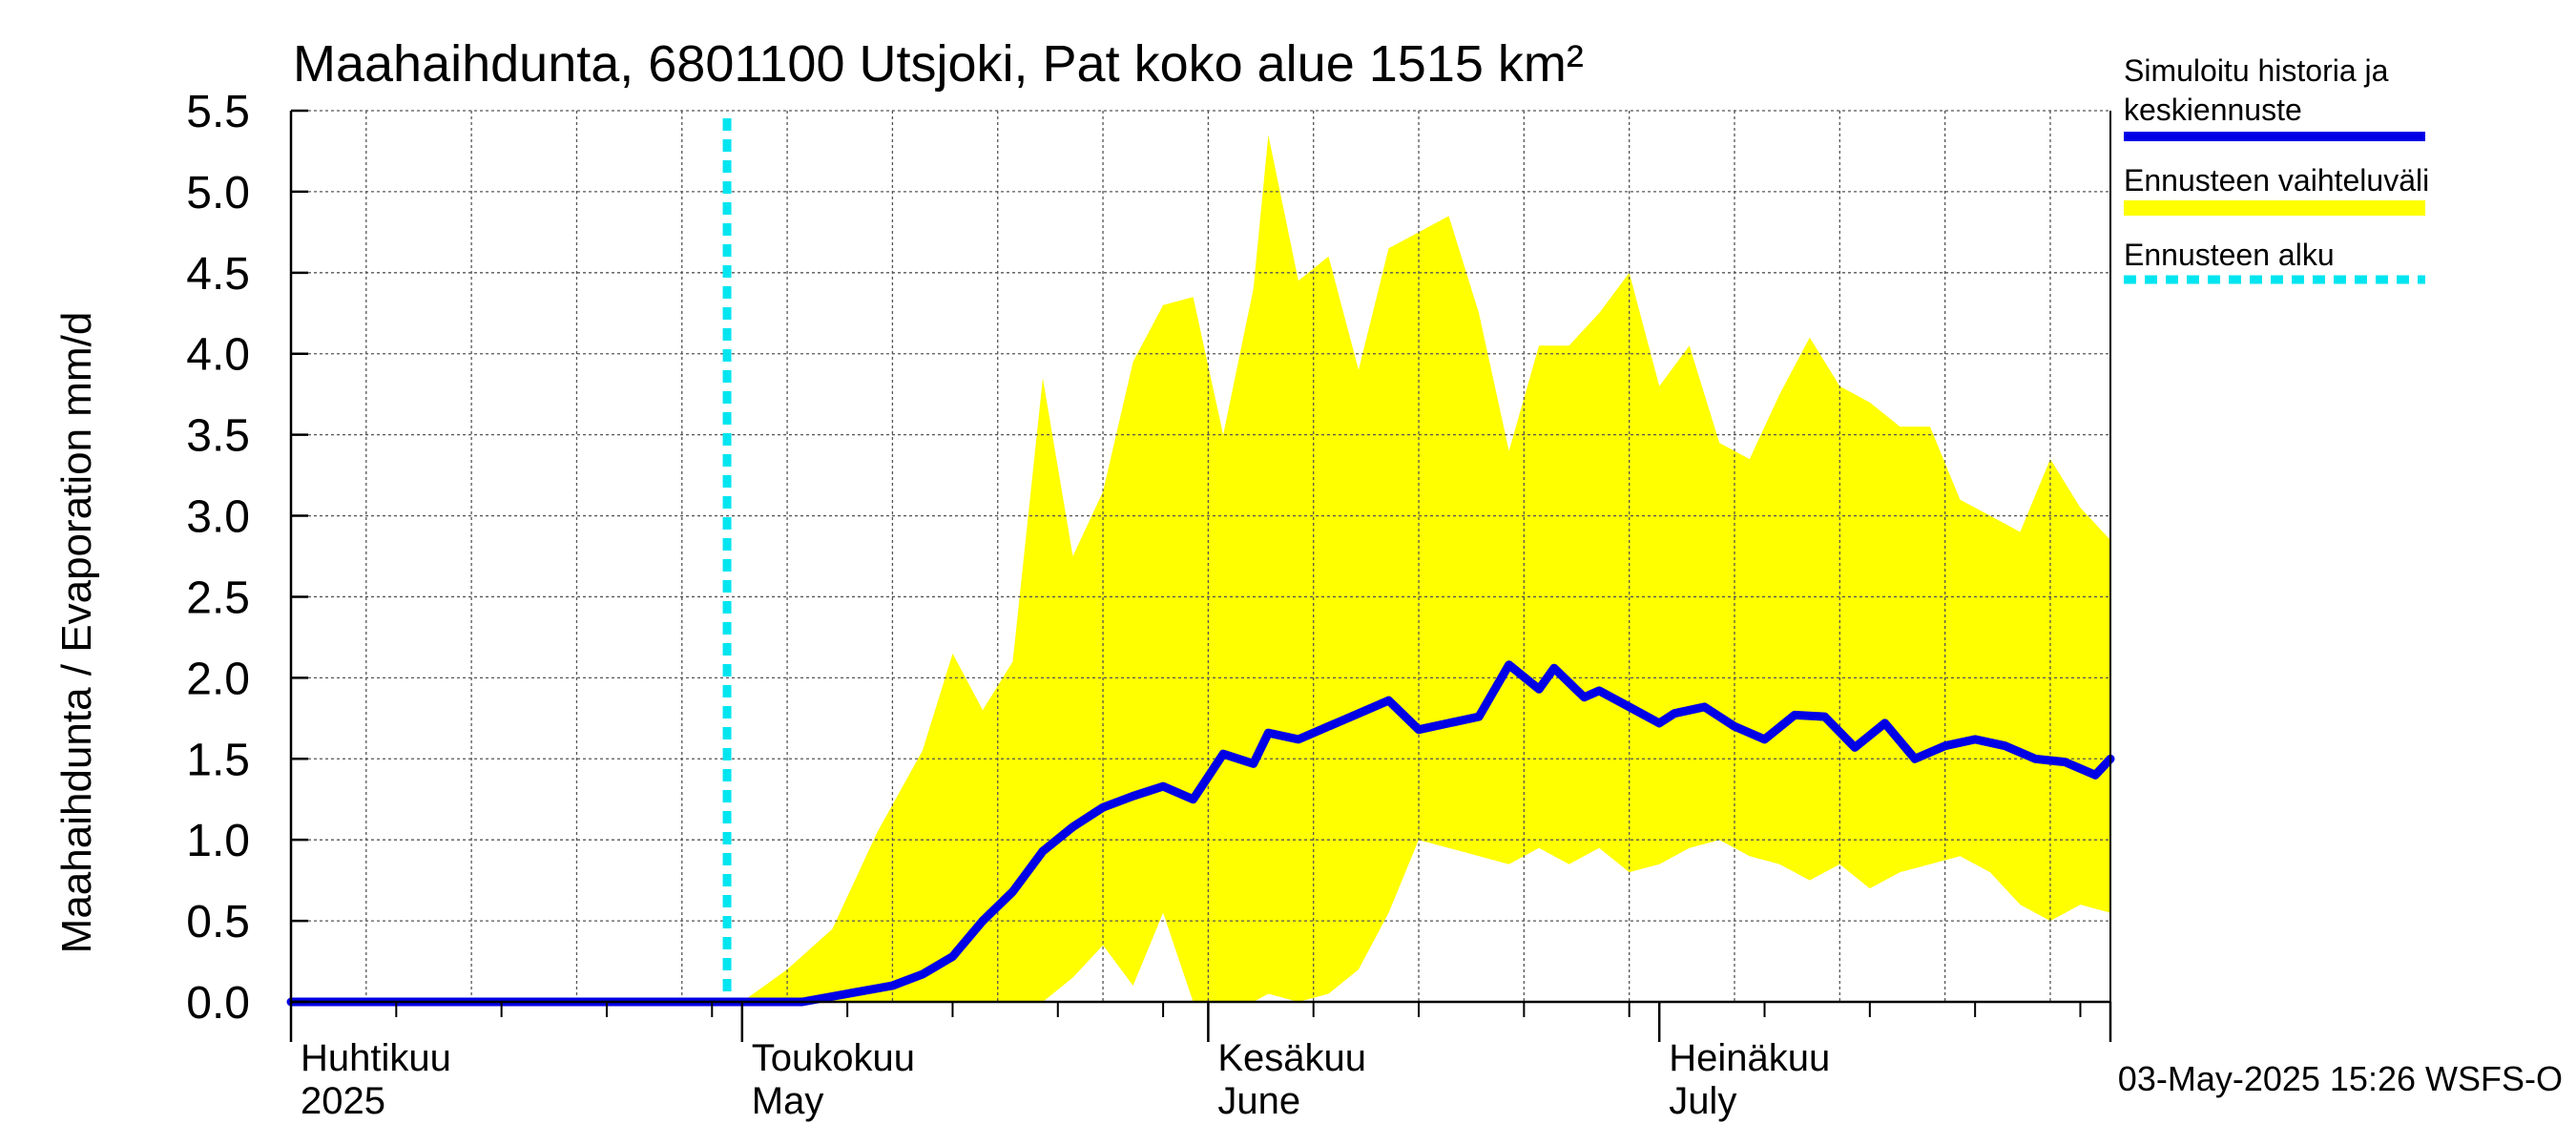 Image resolution: width=2576 pixels, height=1145 pixels. What do you see at coordinates (1702, 1101) in the screenshot?
I see `x-month-sublabel: July` at bounding box center [1702, 1101].